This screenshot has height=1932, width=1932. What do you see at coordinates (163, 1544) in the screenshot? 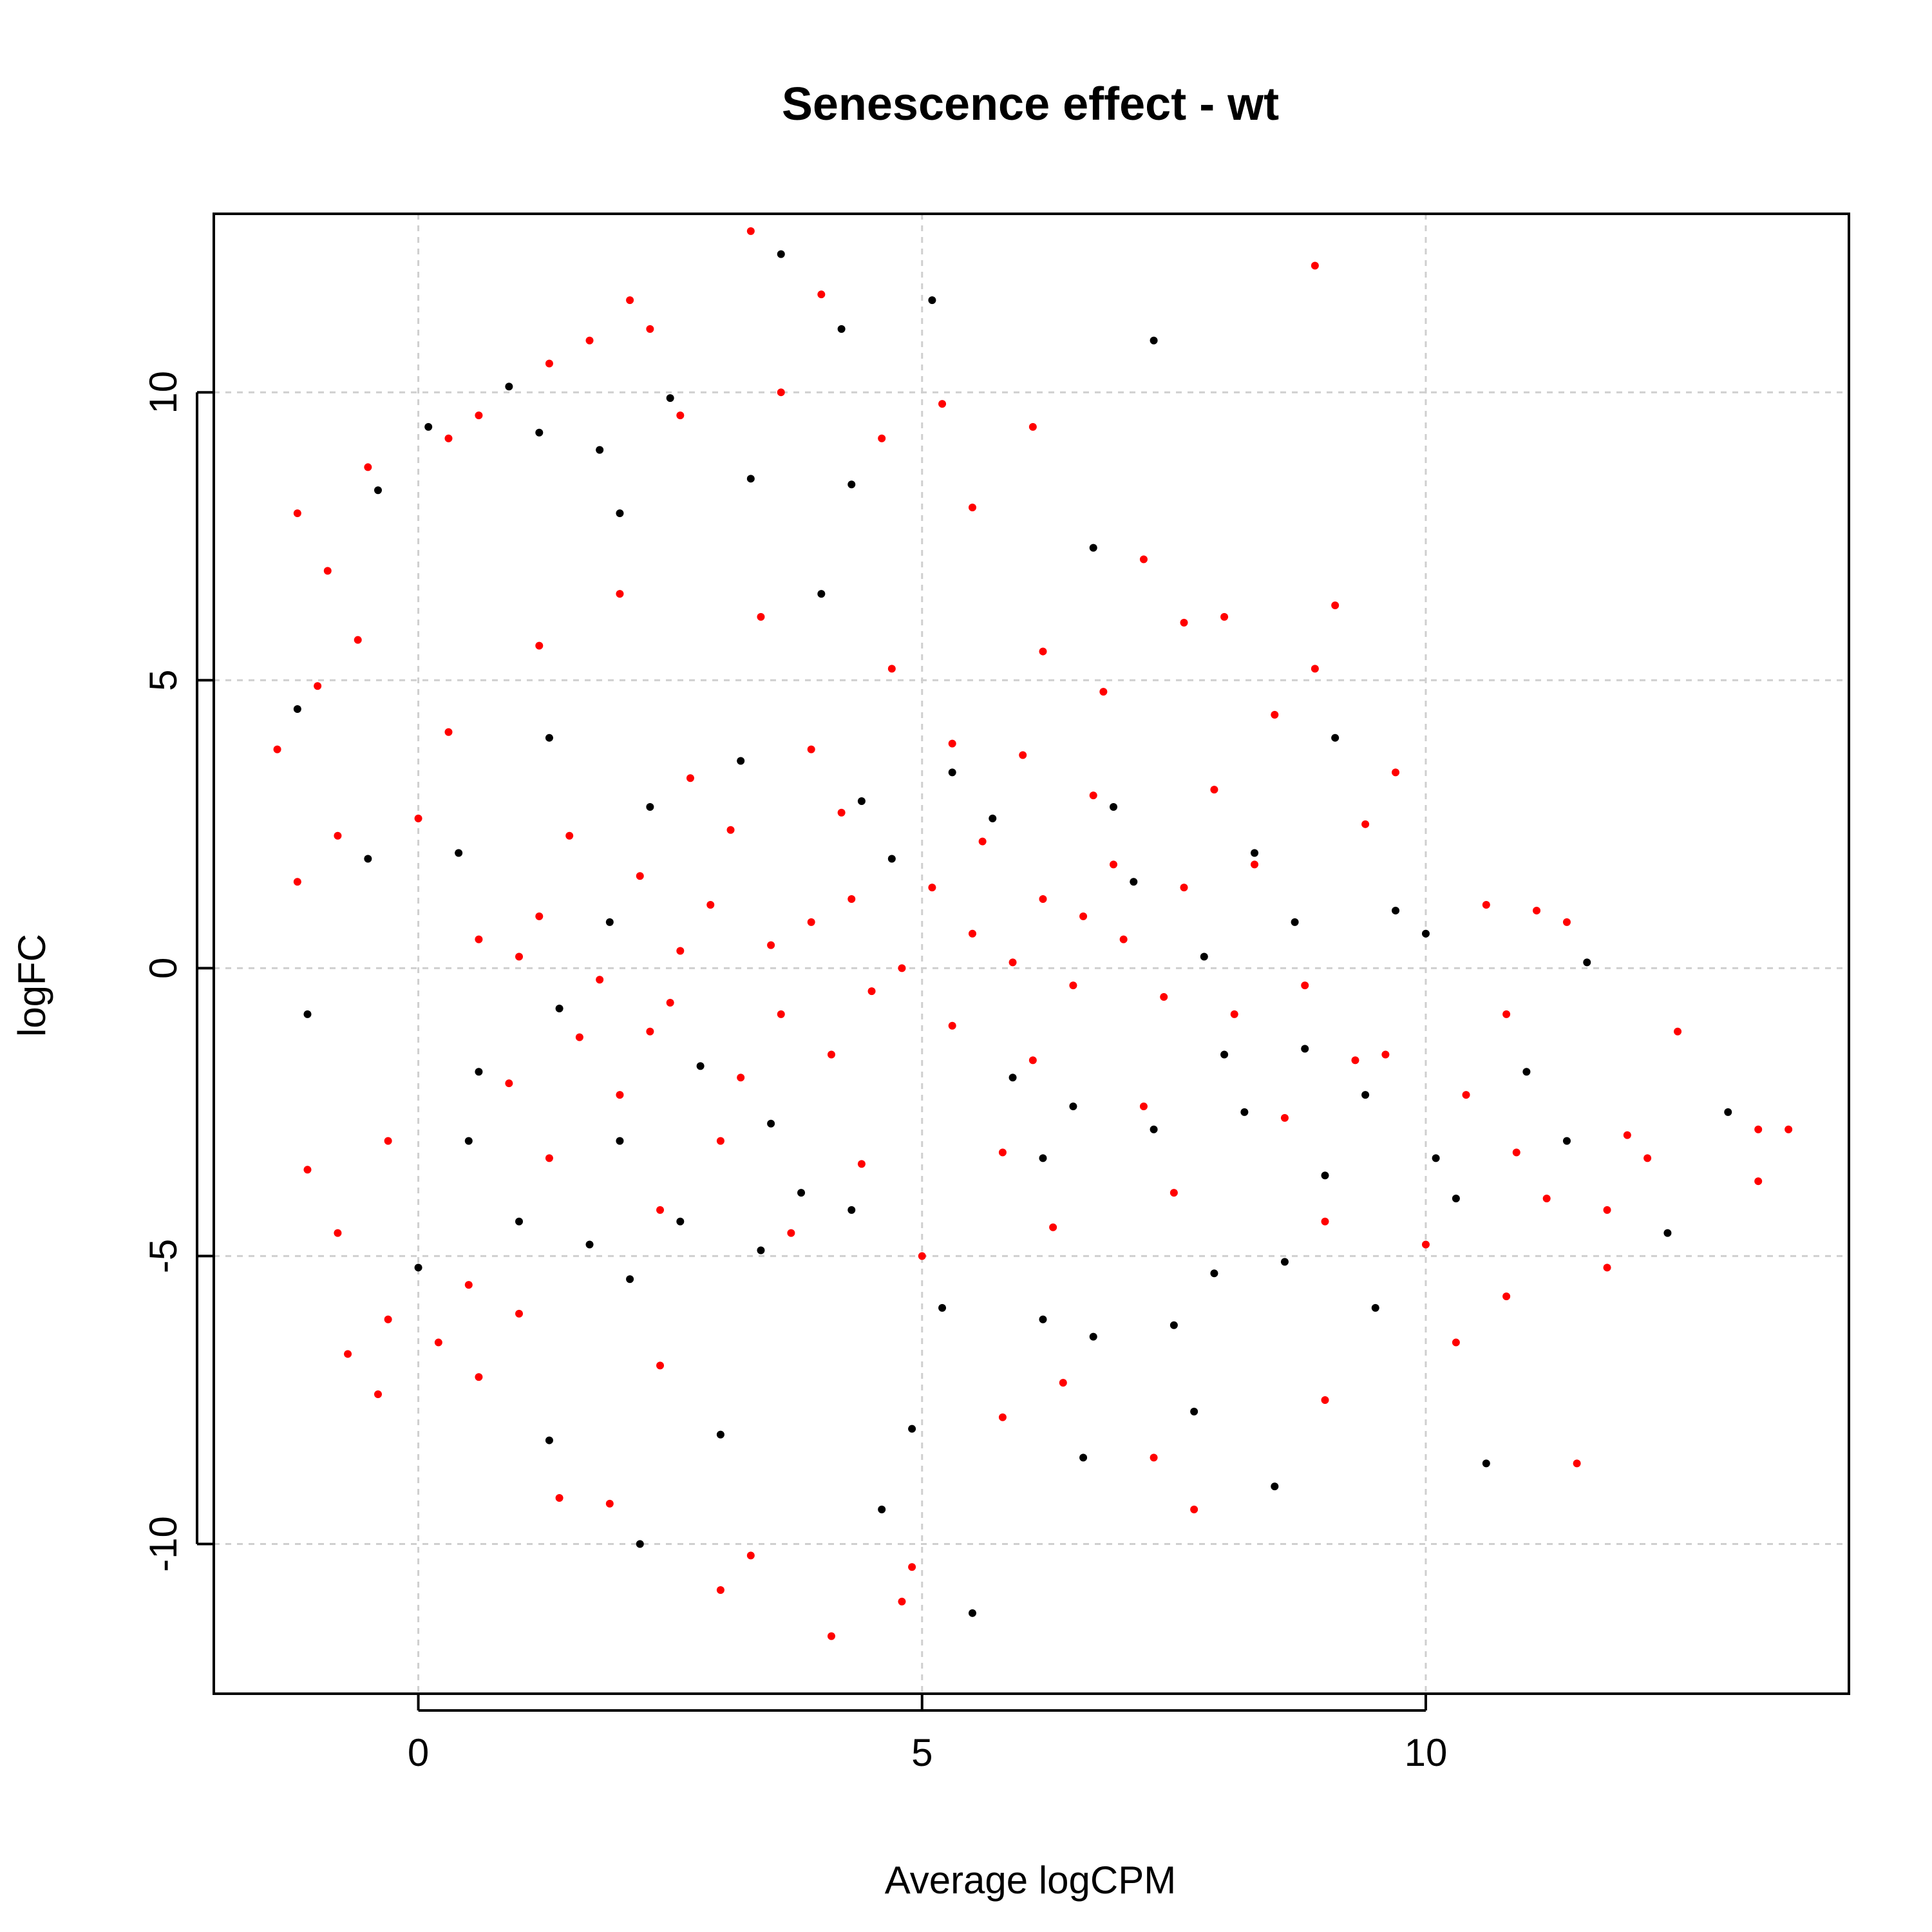
I see `y-tick-label: -10` at bounding box center [163, 1544].